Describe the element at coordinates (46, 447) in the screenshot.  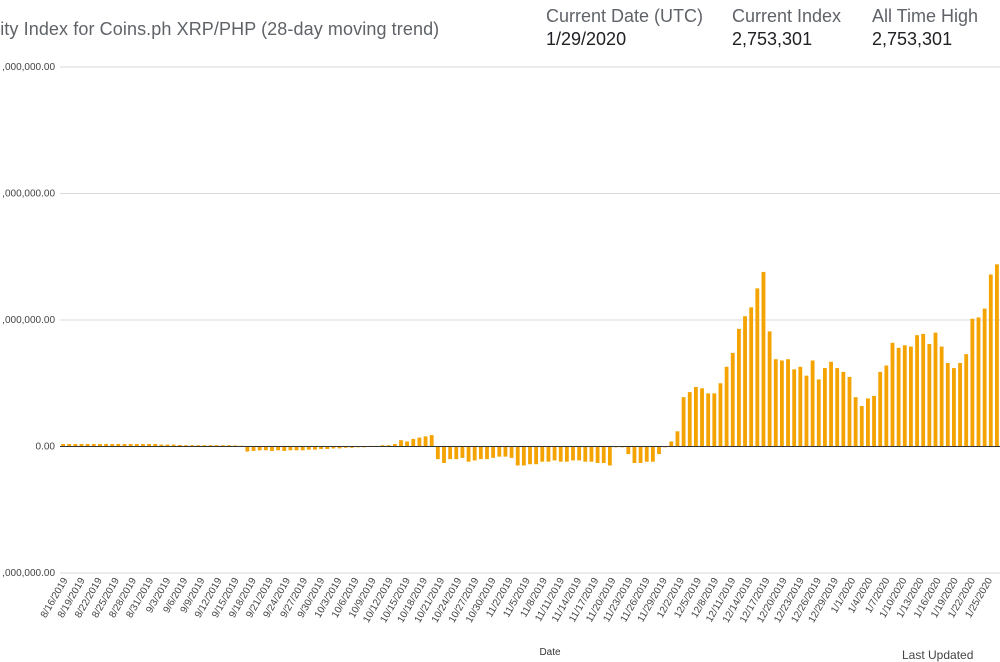
I see `y-tick-label: 0.00` at that location.